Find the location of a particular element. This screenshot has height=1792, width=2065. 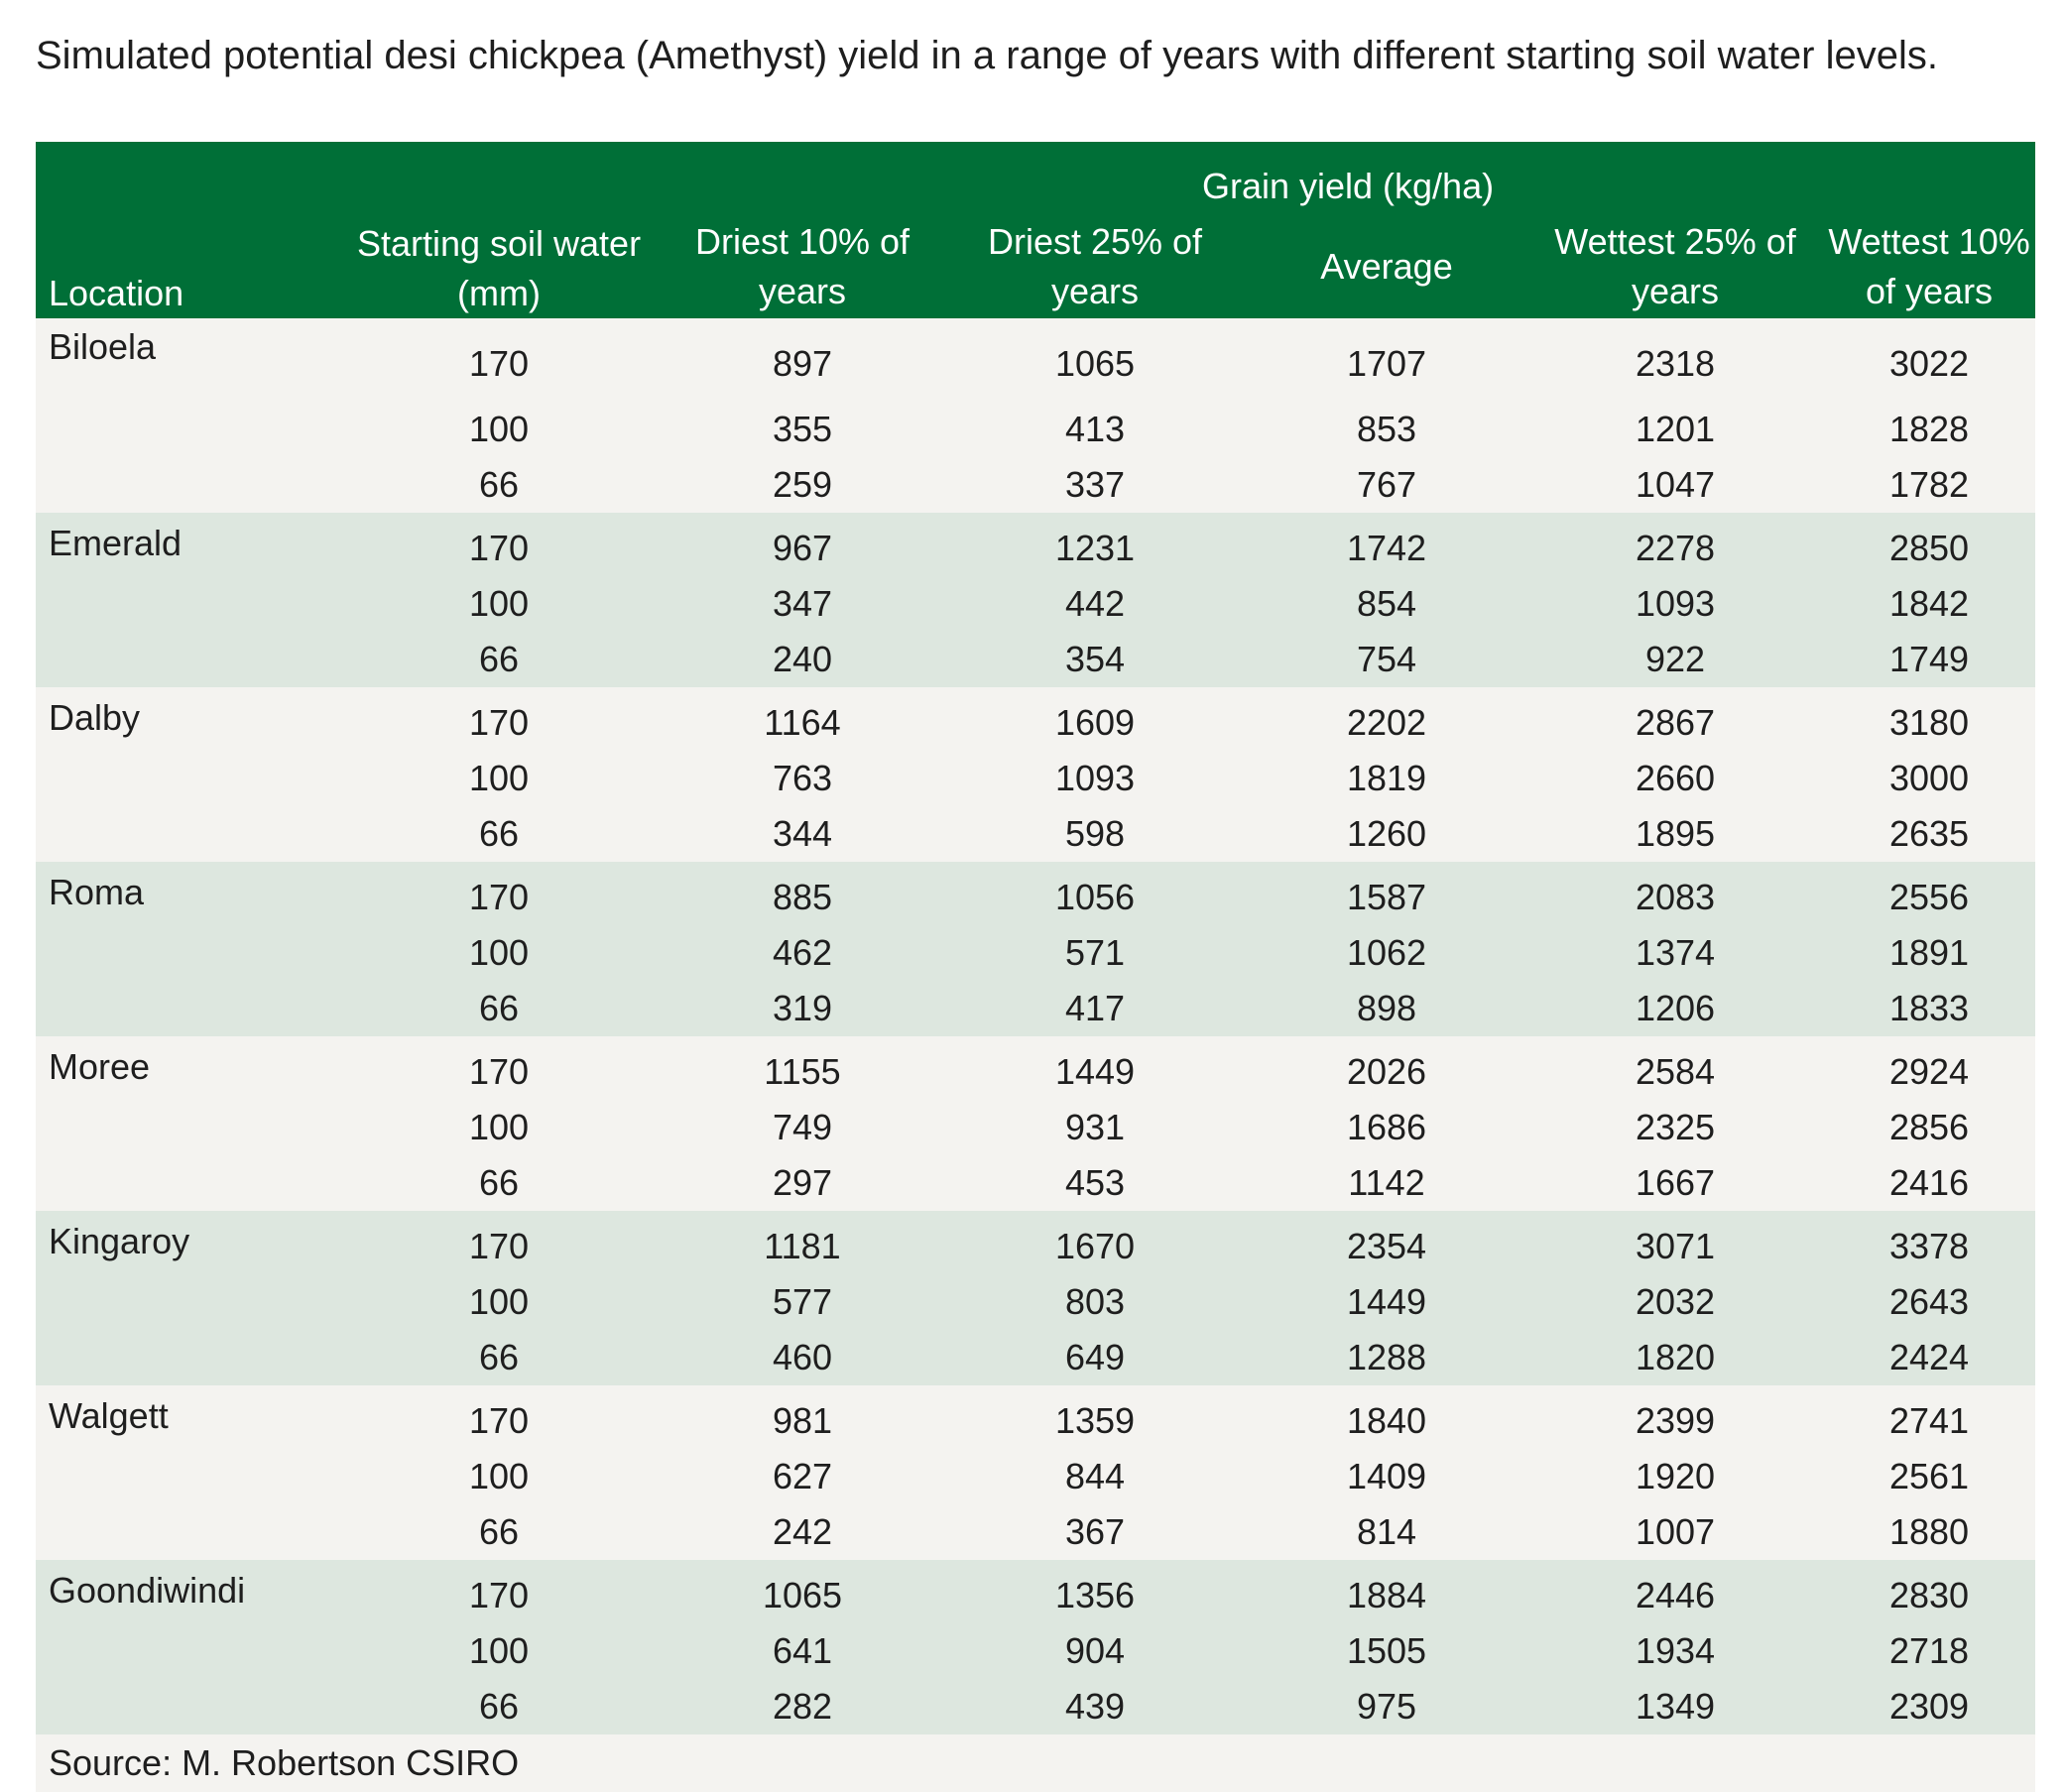

driest-10-cell: 1181 is located at coordinates (802, 1243).